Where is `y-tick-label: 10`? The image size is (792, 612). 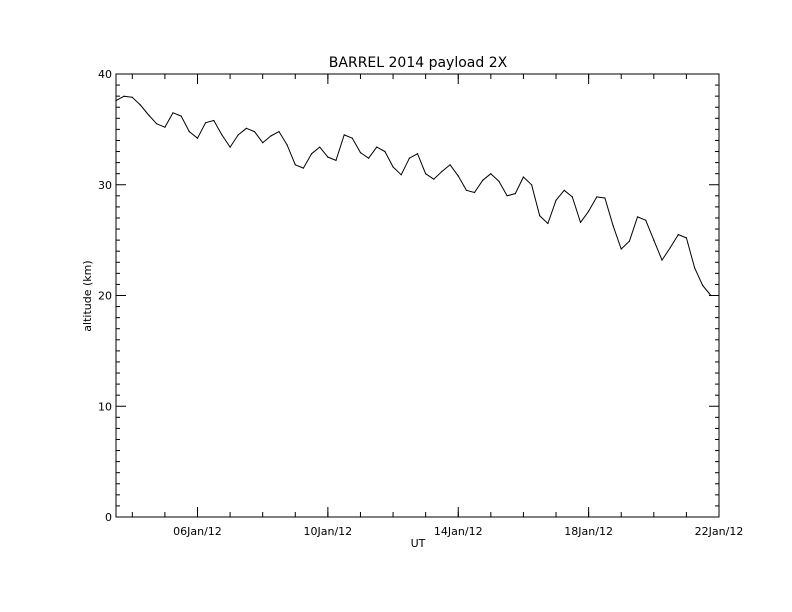 y-tick-label: 10 is located at coordinates (105, 406).